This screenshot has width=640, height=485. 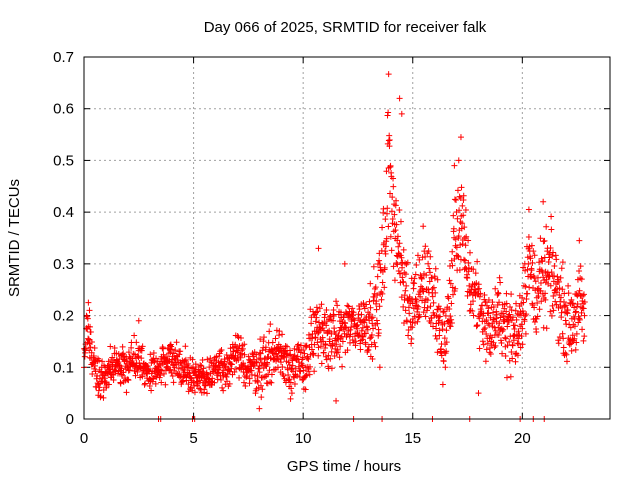 What do you see at coordinates (14, 238) in the screenshot?
I see `y-axis-label: SRMTID / TECUs` at bounding box center [14, 238].